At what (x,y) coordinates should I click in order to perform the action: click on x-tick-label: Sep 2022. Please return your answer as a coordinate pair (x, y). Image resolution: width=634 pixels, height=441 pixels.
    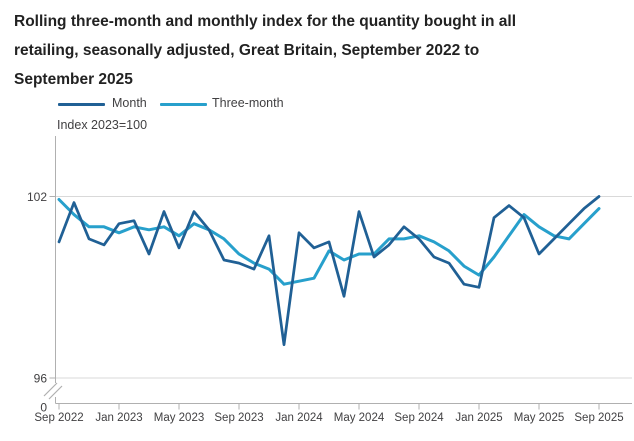
    Looking at the image, I should click on (58, 418).